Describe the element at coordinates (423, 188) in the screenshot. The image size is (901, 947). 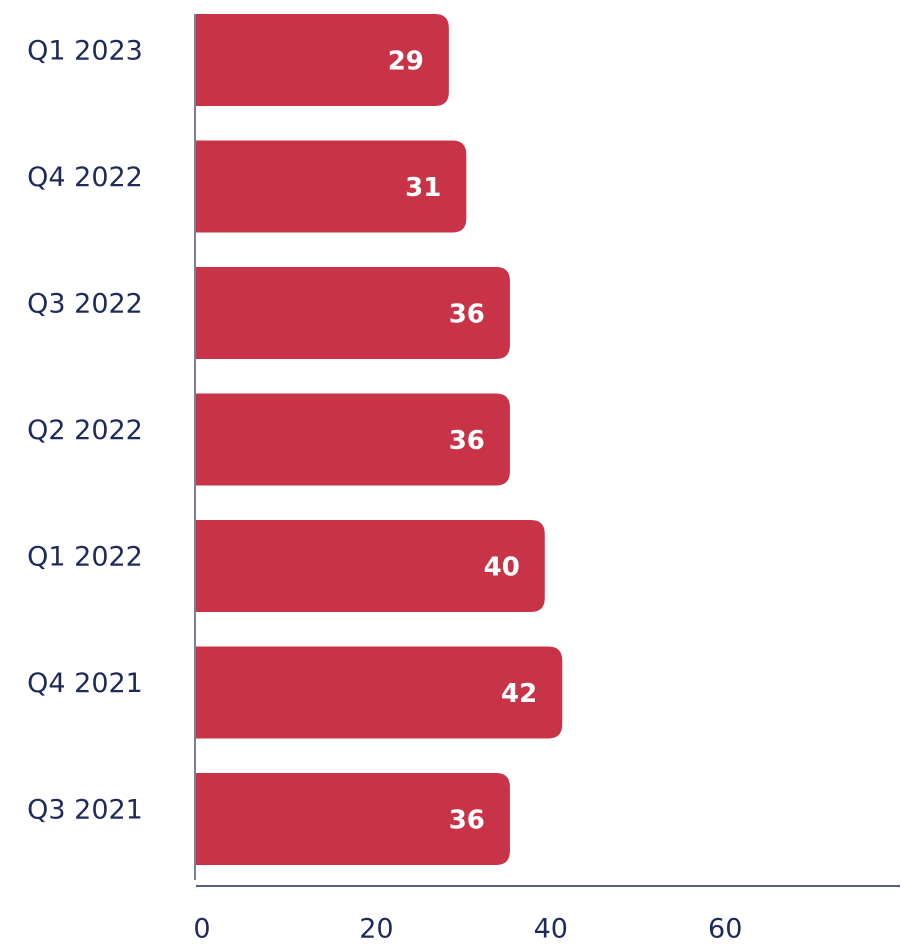
I see `value-label: 31` at that location.